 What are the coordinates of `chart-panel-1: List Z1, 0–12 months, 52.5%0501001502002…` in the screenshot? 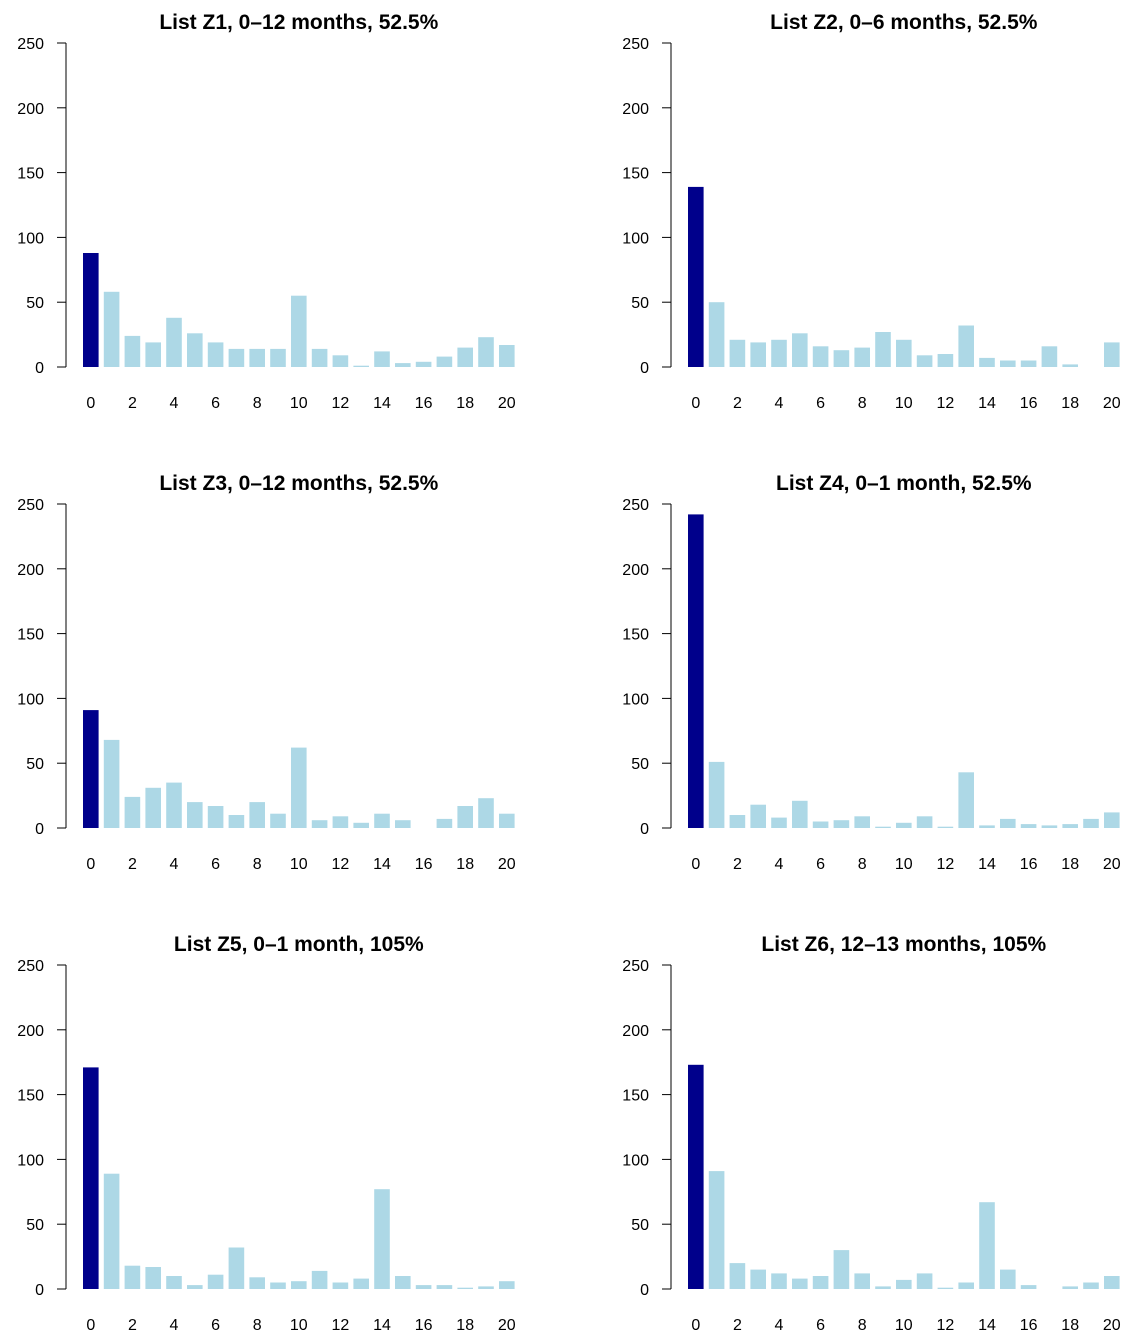 It's located at (266, 211).